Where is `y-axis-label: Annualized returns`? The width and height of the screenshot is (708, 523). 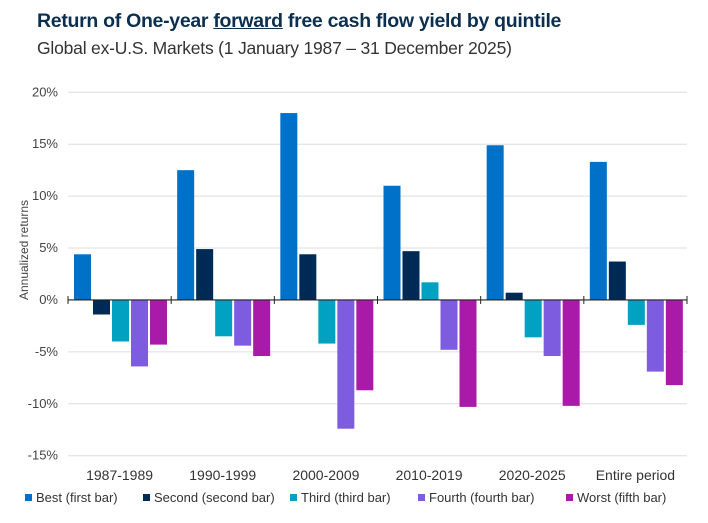
y-axis-label: Annualized returns is located at coordinates (24, 250).